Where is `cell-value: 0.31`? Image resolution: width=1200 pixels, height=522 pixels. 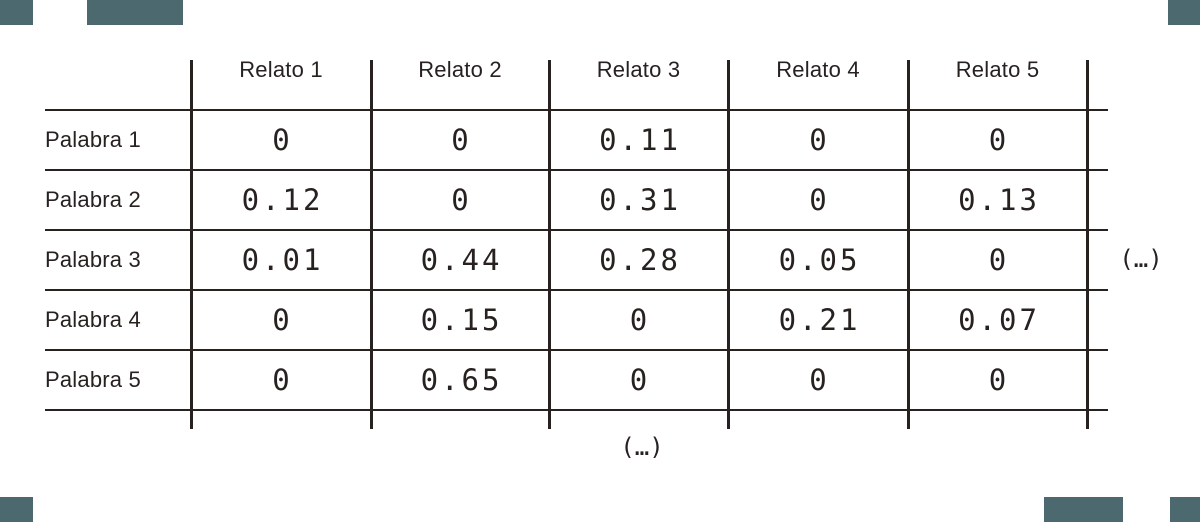
cell-value: 0.31 is located at coordinates (640, 200).